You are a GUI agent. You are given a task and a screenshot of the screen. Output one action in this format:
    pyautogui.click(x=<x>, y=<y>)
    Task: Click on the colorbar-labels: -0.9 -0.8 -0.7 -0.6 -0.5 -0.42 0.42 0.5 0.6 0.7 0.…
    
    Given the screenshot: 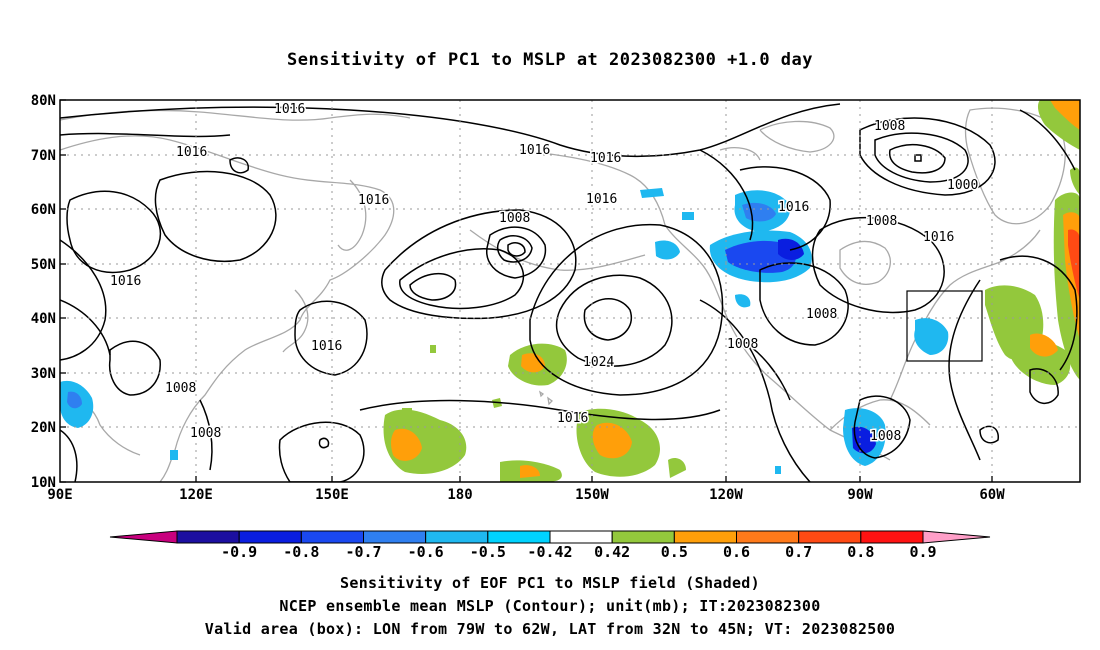 What is the action you would take?
    pyautogui.click(x=578, y=552)
    